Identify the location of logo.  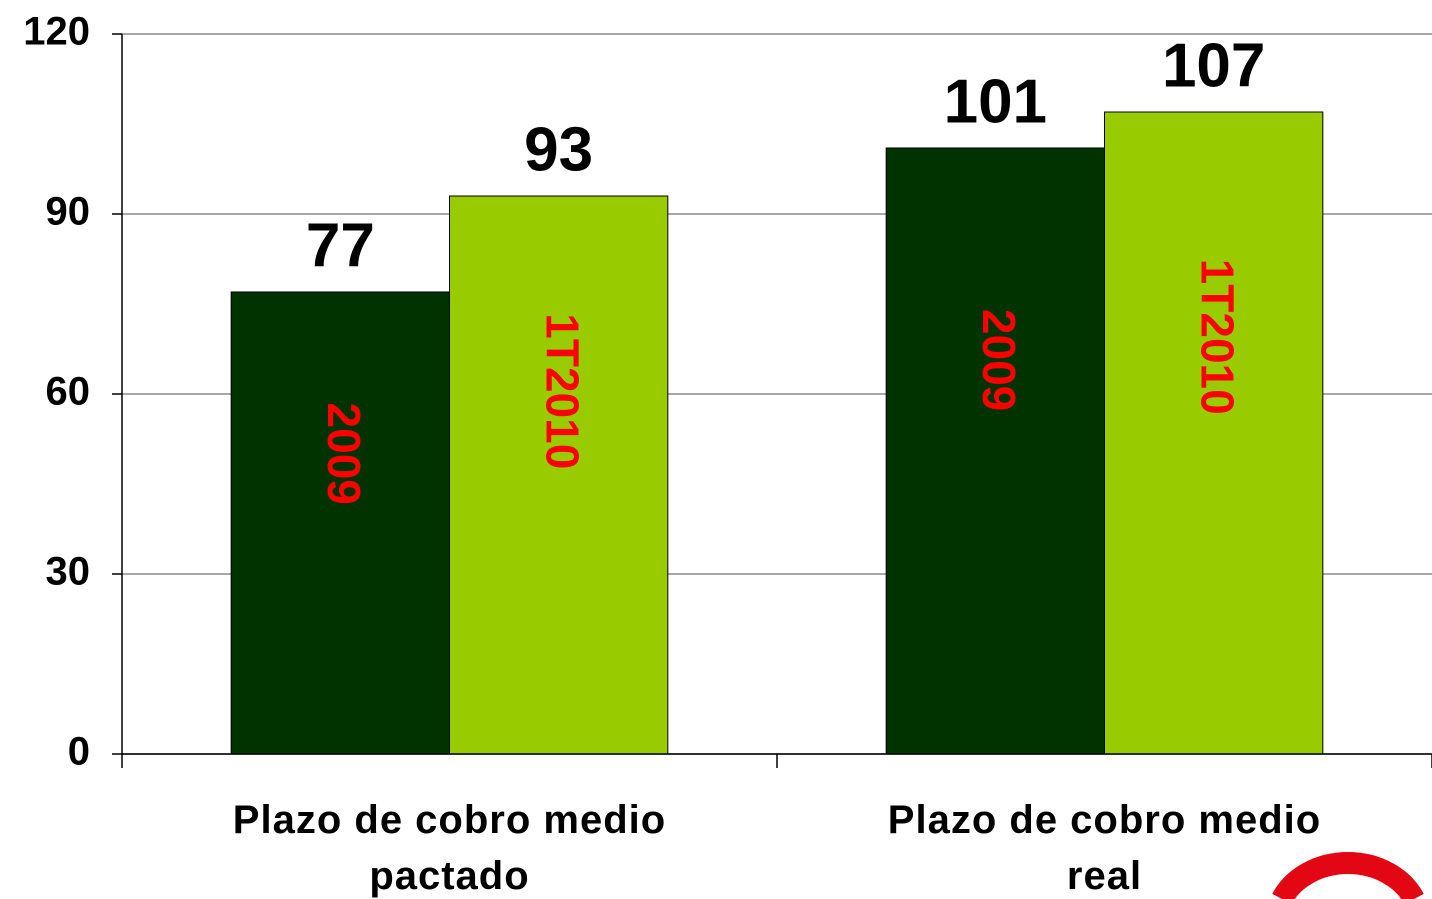
(1348, 875).